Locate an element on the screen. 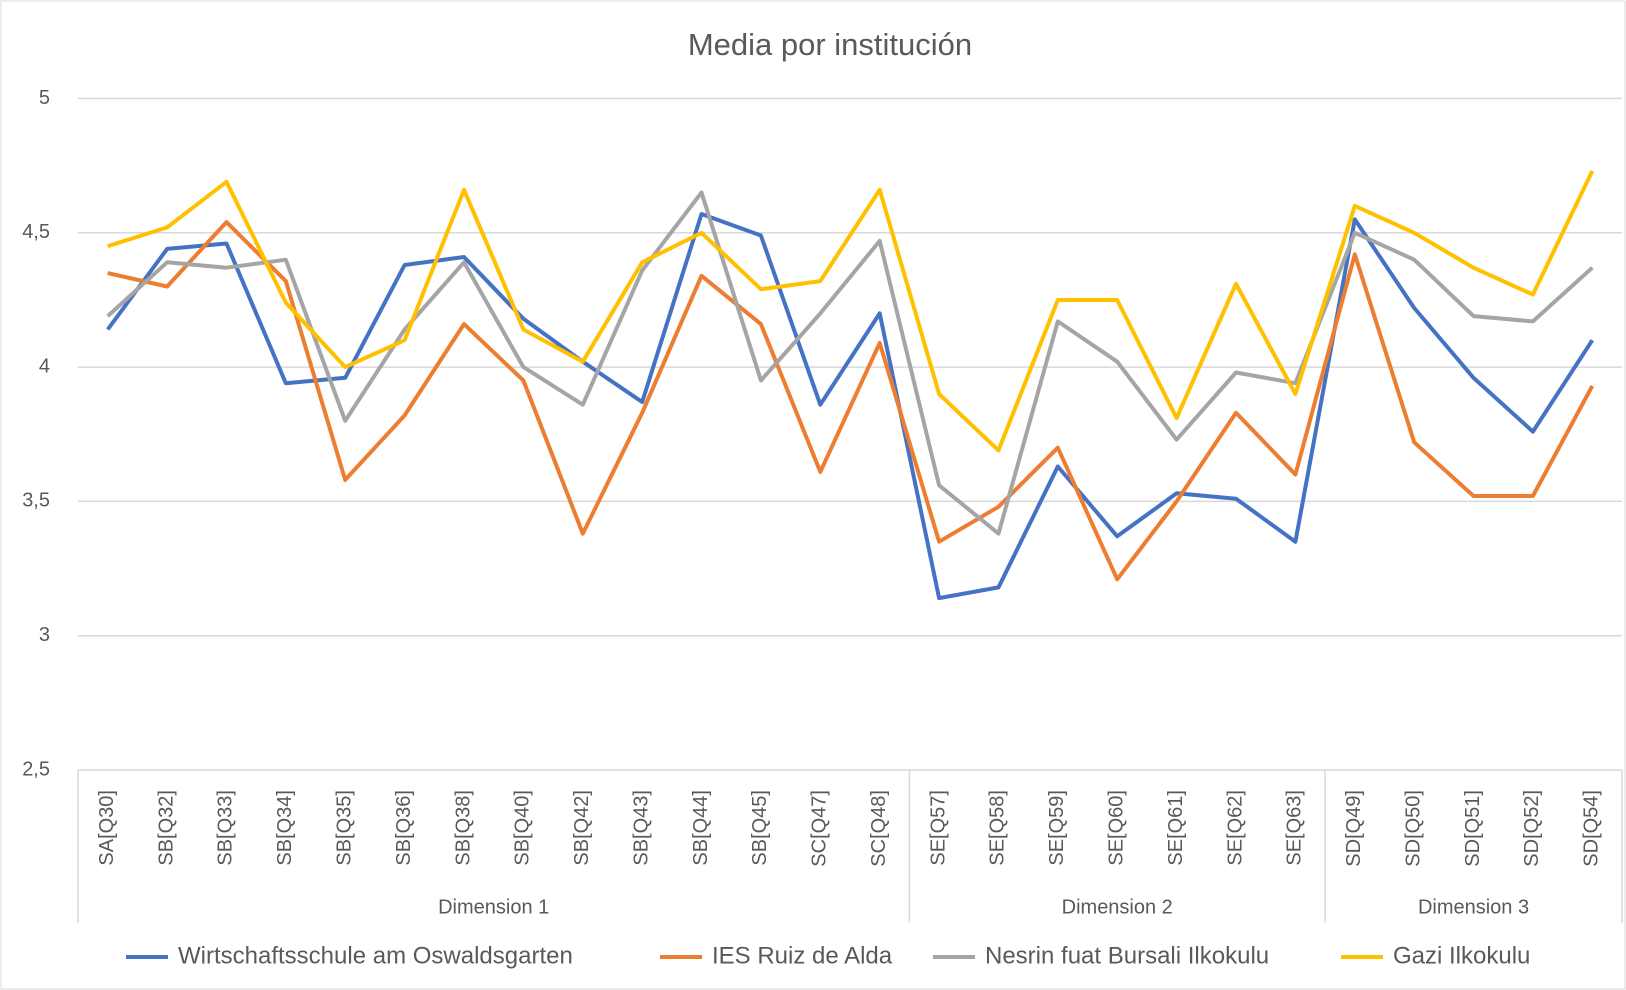 Image resolution: width=1626 pixels, height=990 pixels. x-tick-label: SD[Q50] is located at coordinates (1413, 828).